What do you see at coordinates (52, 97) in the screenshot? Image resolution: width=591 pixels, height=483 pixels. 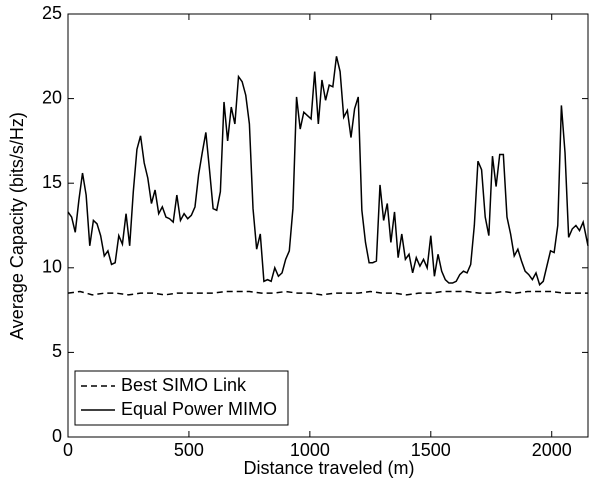 I see `y-tick-label: 20` at bounding box center [52, 97].